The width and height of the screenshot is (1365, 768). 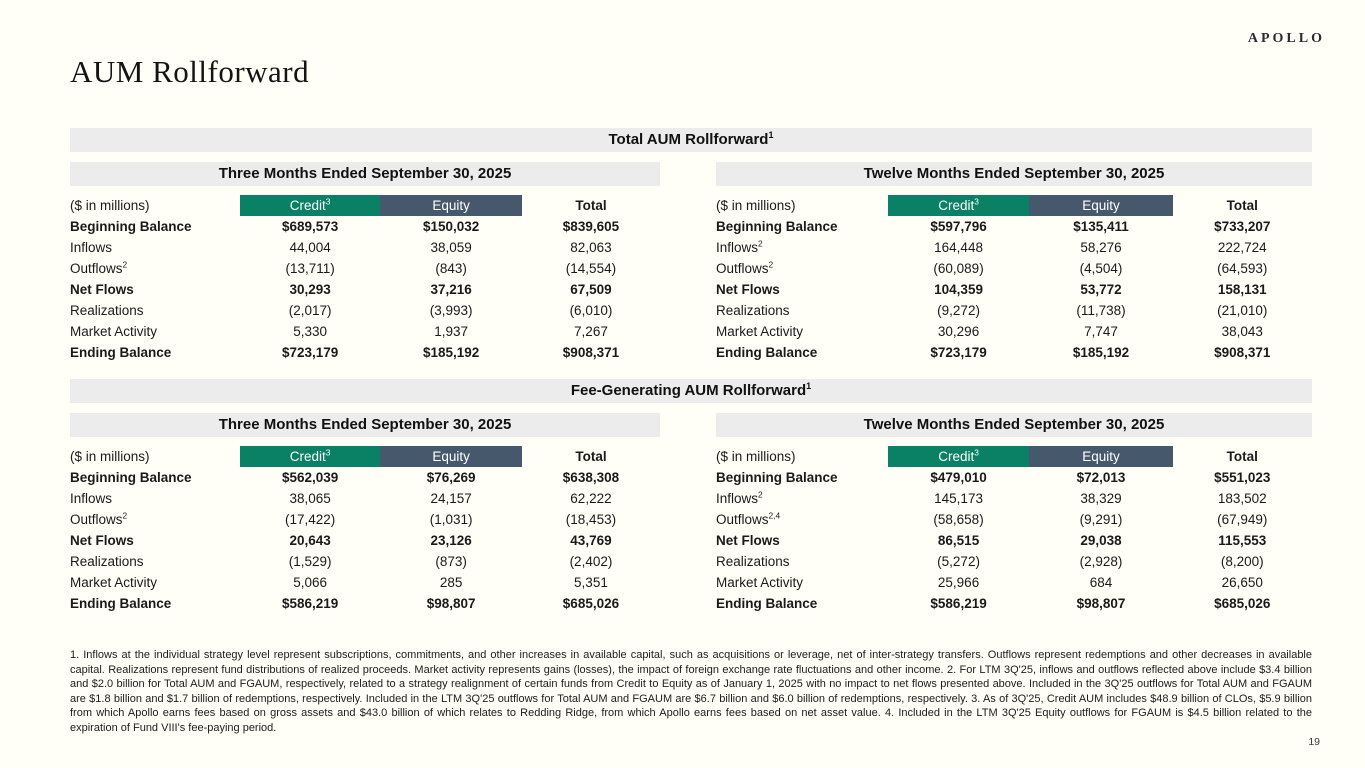 What do you see at coordinates (958, 310) in the screenshot?
I see `cell-value: (9,272)` at bounding box center [958, 310].